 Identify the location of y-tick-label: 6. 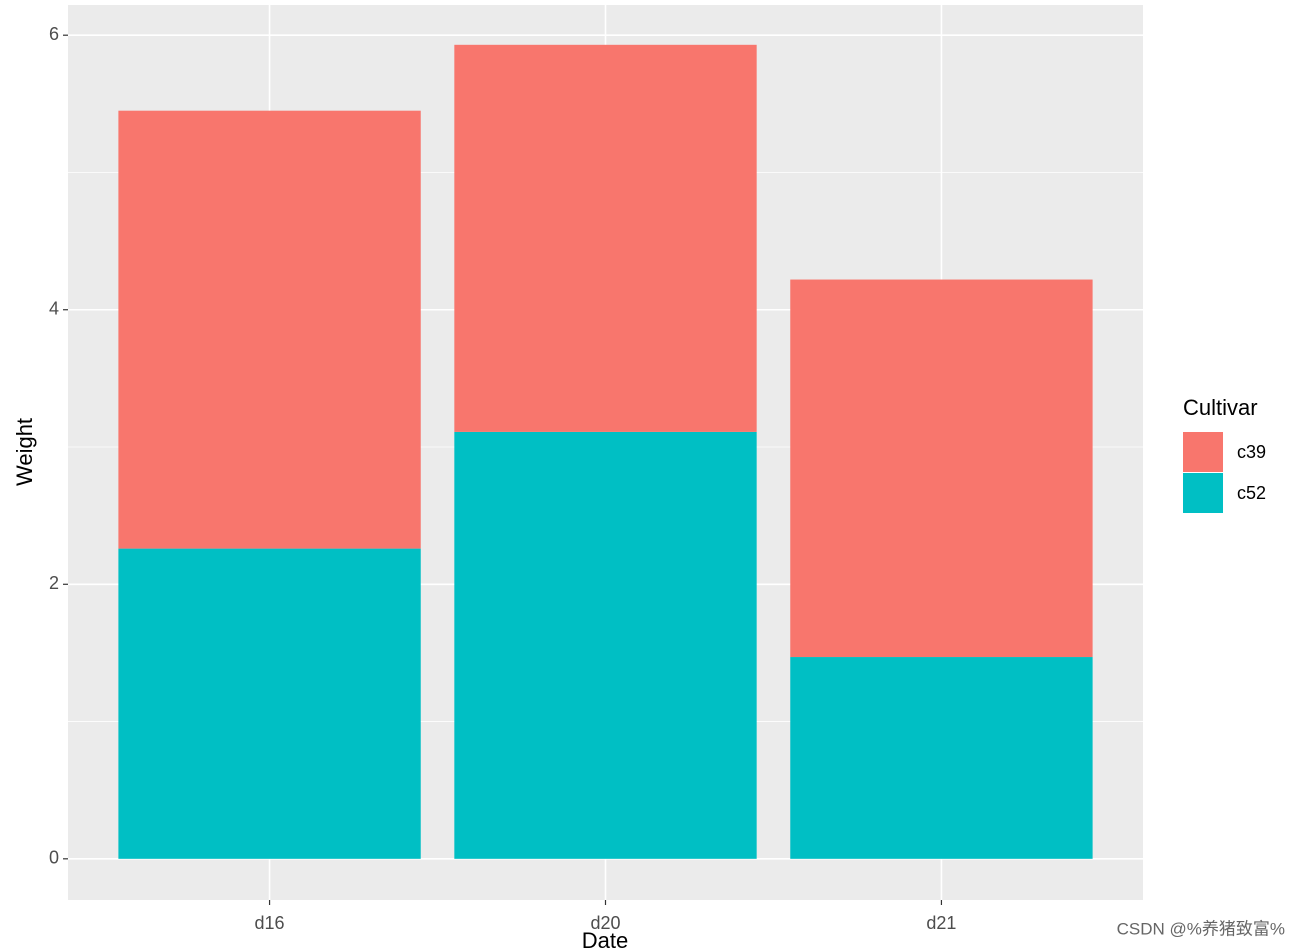
(54, 34).